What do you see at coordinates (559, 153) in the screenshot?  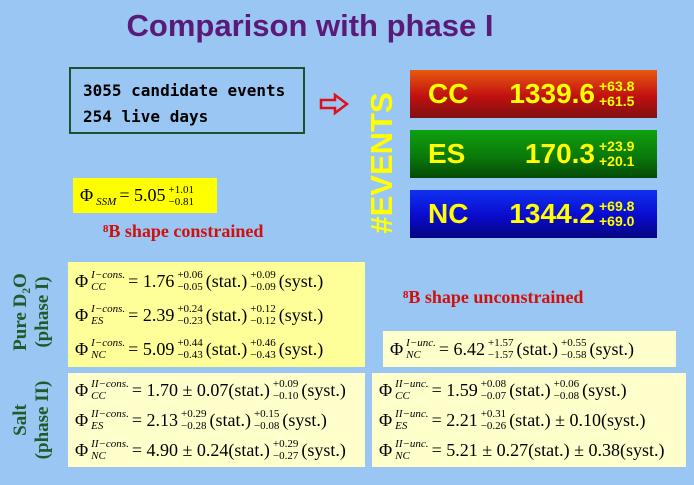 I see `event-value: 170.3` at bounding box center [559, 153].